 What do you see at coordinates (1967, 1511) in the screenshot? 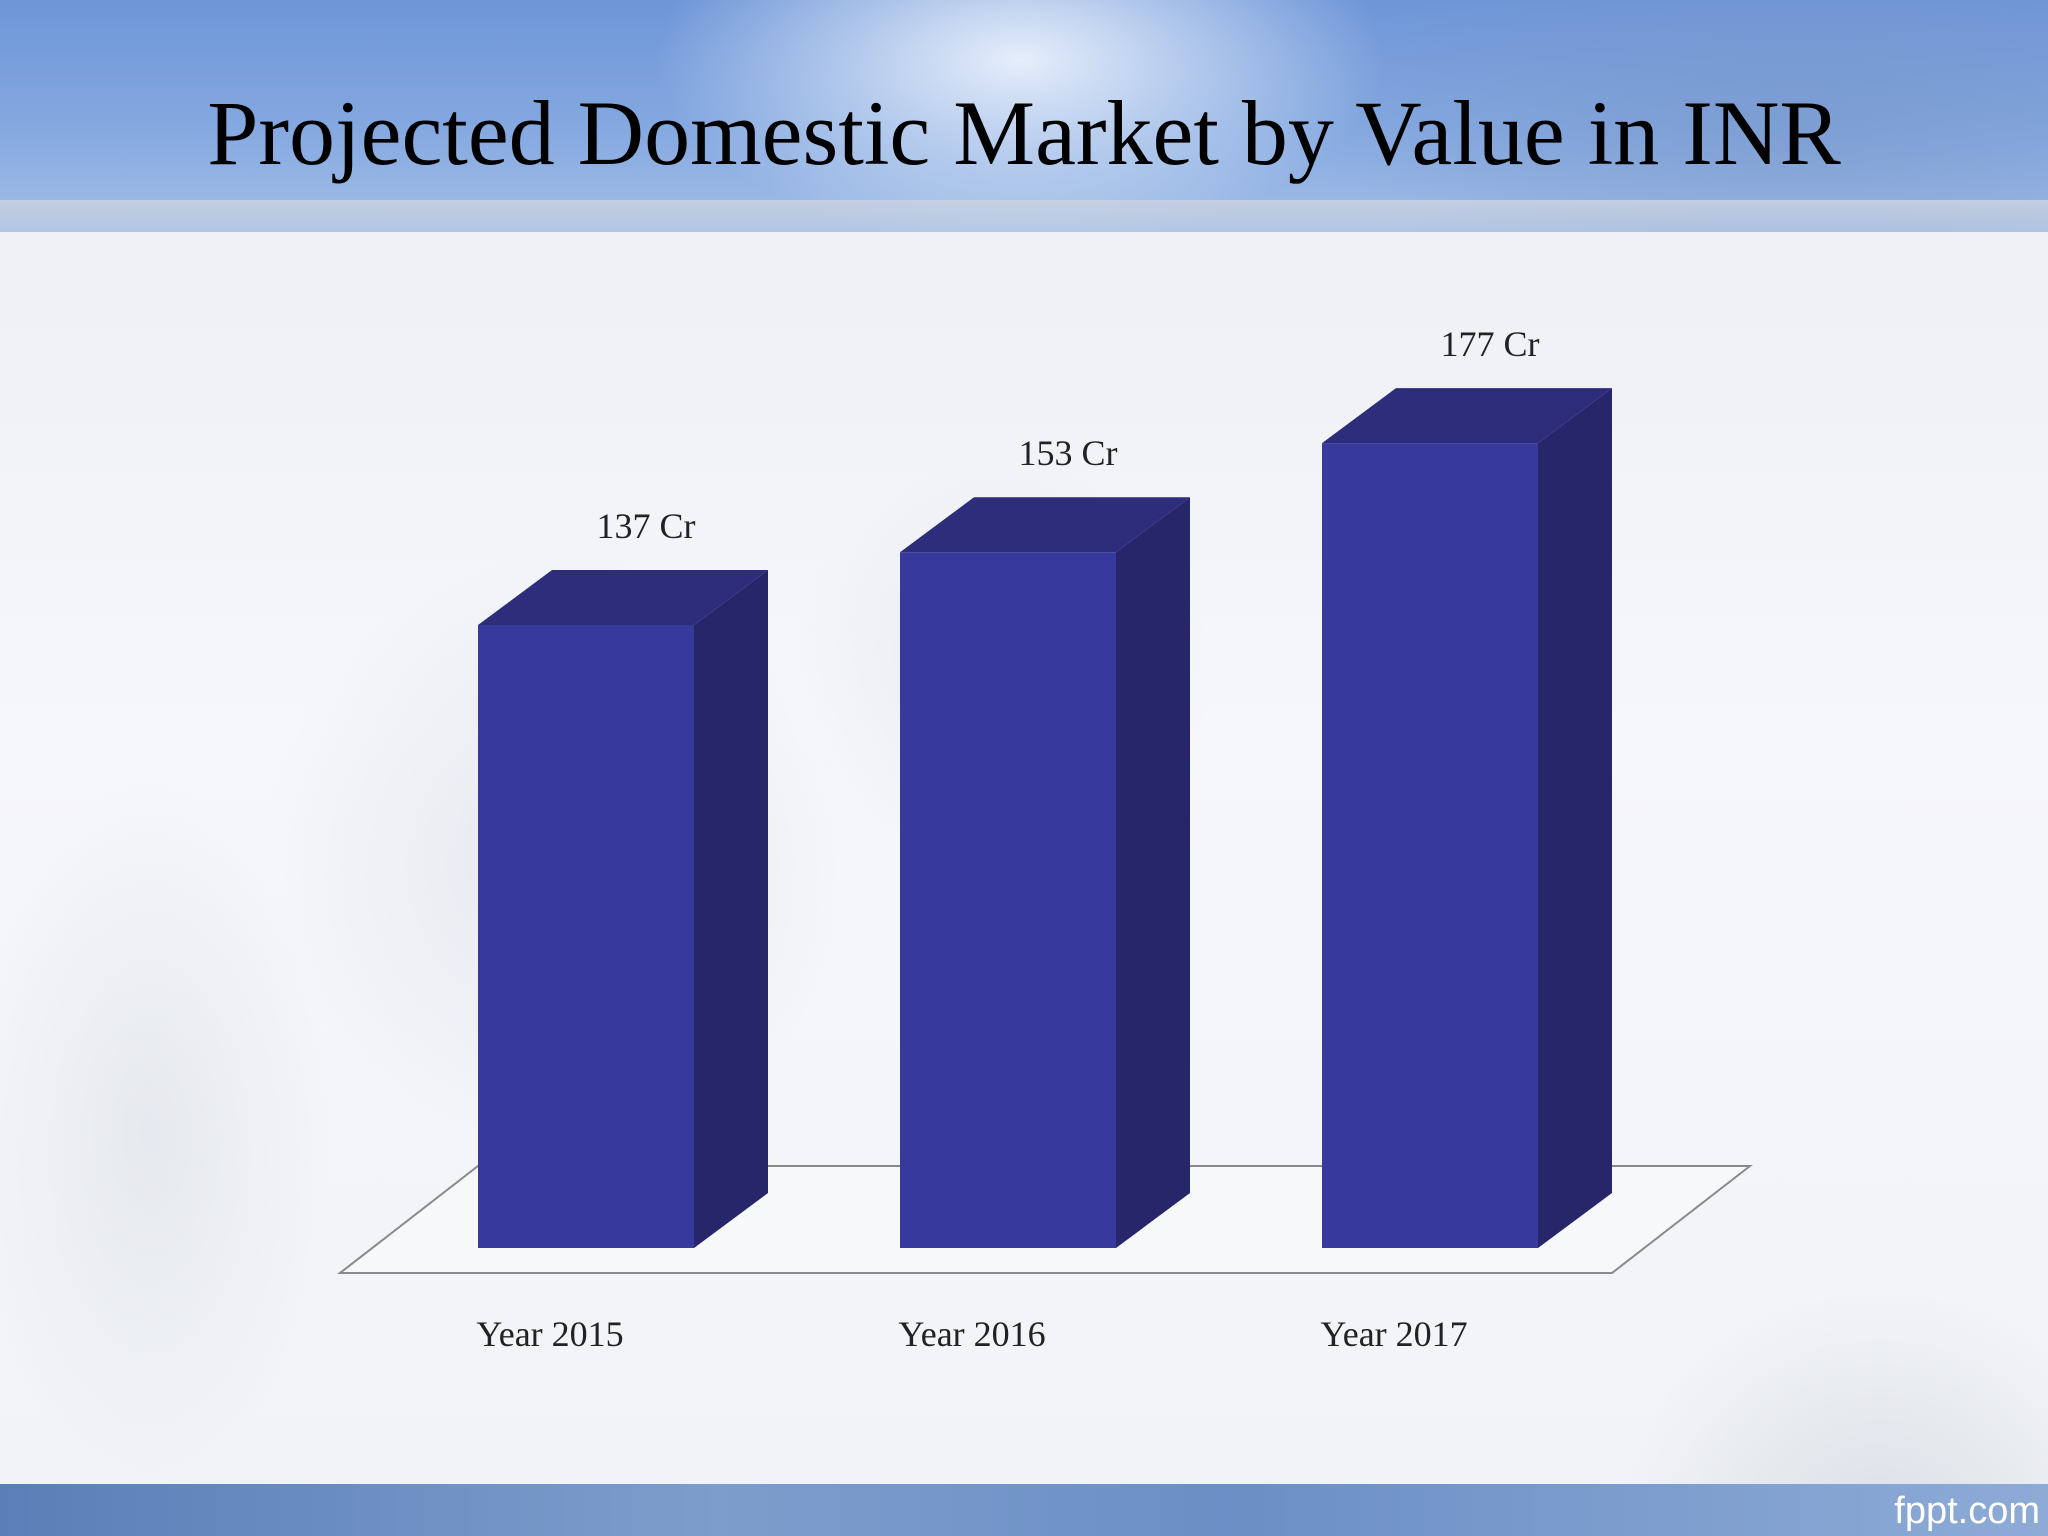
I see `footer-brand-text: fppt.com` at bounding box center [1967, 1511].